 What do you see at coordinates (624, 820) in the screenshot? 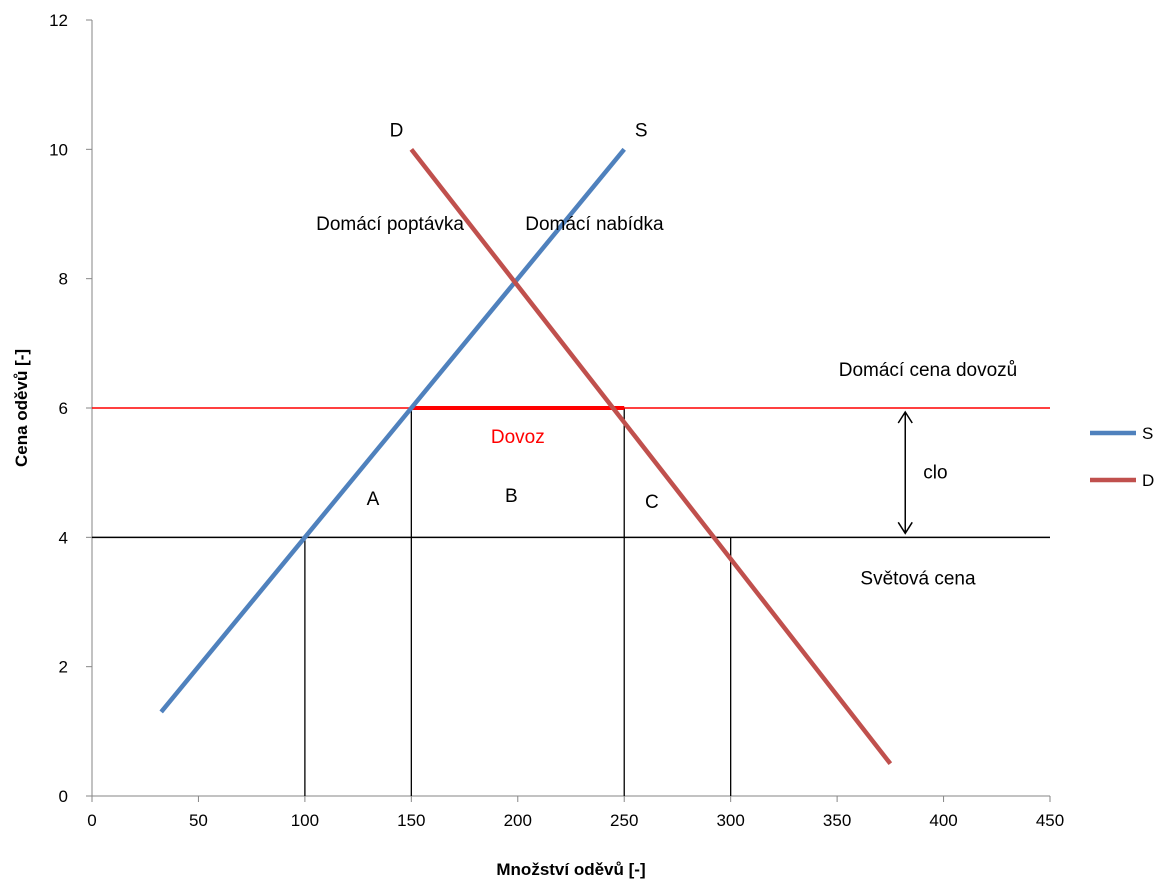
I see `x-tick-label: 250` at bounding box center [624, 820].